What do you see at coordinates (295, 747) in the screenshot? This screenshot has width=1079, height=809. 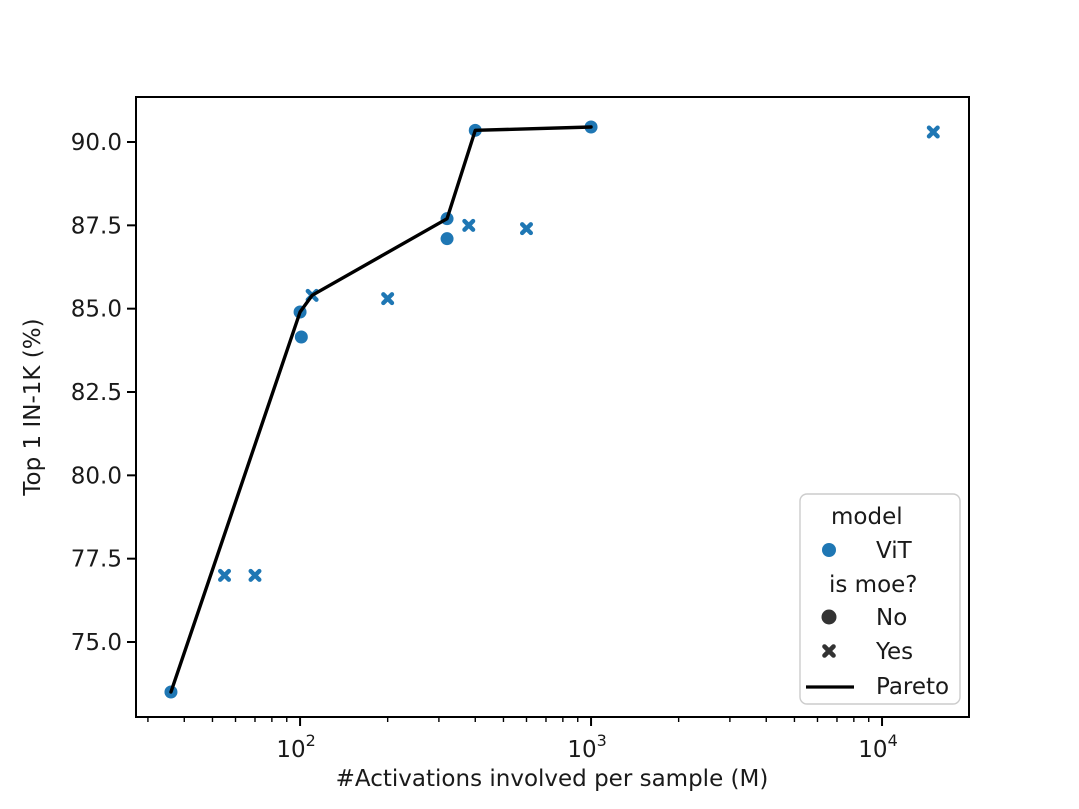 I see `x-tick-label: 10²` at bounding box center [295, 747].